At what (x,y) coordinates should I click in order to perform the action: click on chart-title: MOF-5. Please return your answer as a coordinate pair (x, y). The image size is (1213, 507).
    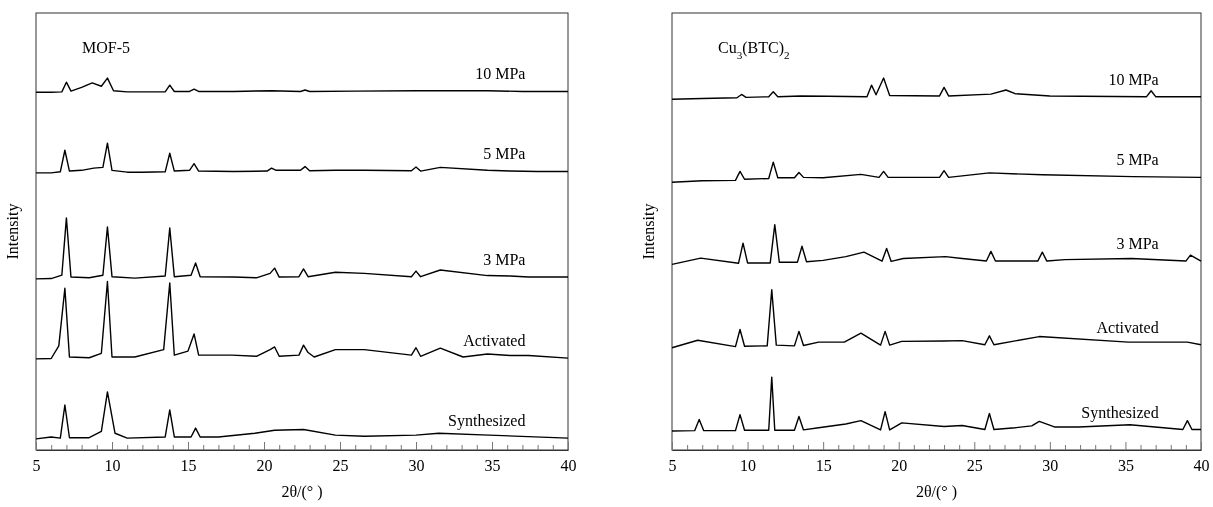
    Looking at the image, I should click on (106, 47).